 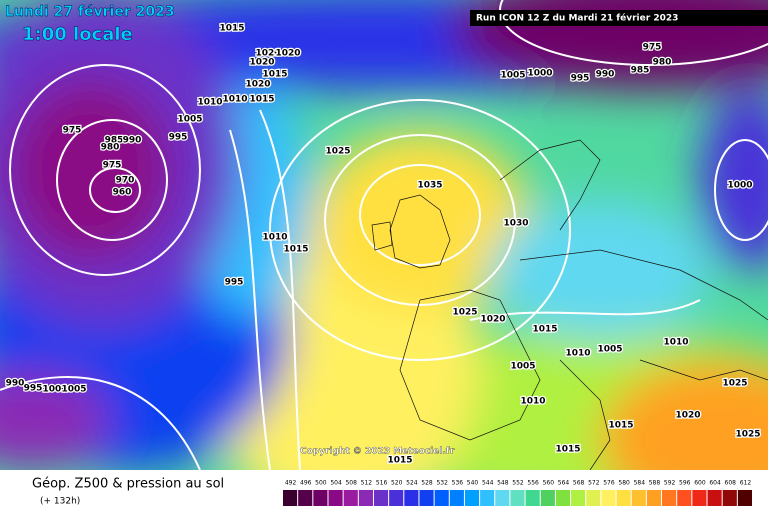 What do you see at coordinates (533, 483) in the screenshot?
I see `legend-label: 556` at bounding box center [533, 483].